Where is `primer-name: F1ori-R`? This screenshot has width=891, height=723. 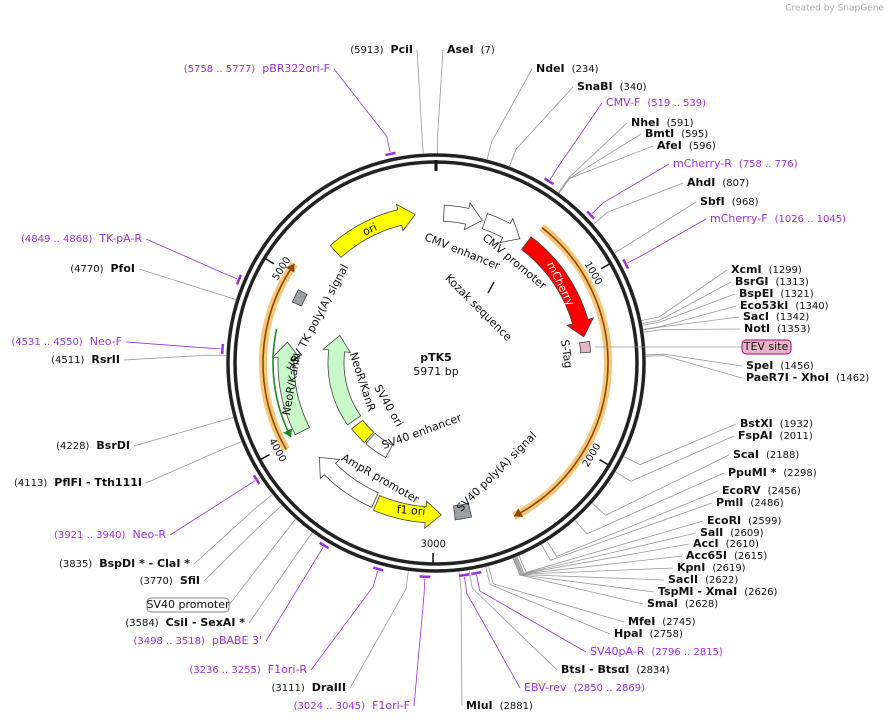 primer-name: F1ori-R is located at coordinates (288, 669).